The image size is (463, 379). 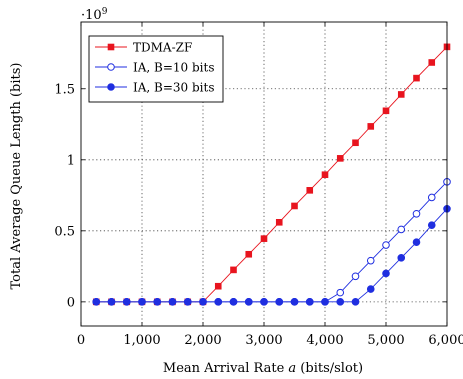 What do you see at coordinates (174, 88) in the screenshot?
I see `legend-label: IA, B=30 bits` at bounding box center [174, 88].